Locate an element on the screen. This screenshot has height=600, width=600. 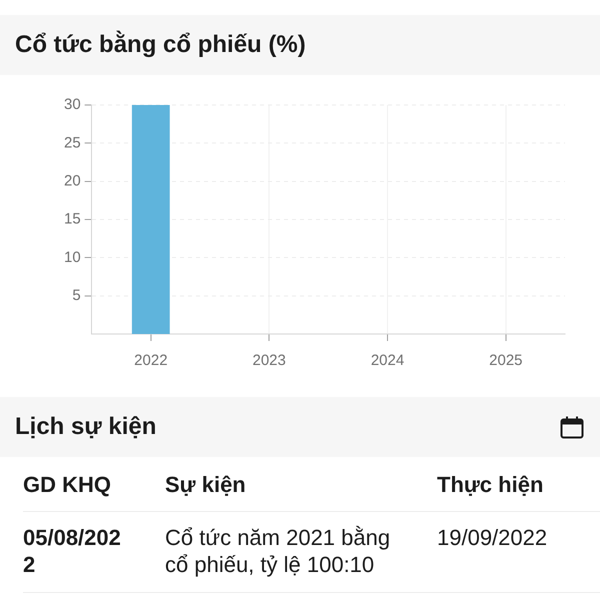
text: 05/08/2022 is located at coordinates (72, 551).